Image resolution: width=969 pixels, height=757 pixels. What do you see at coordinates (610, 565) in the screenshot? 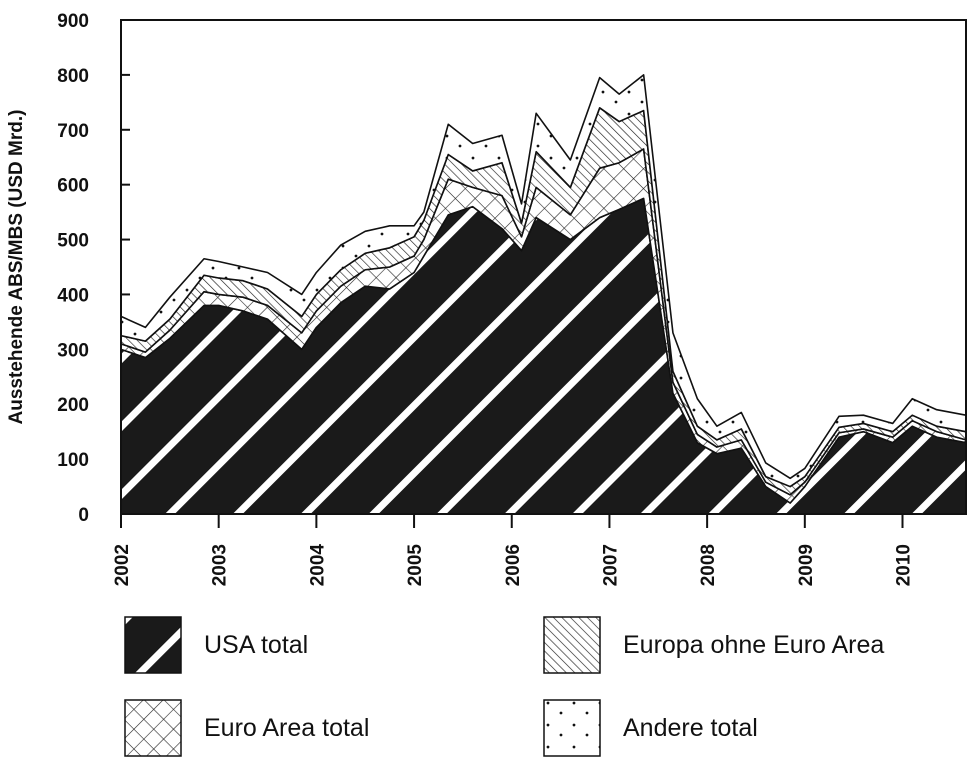
I see `x-tick-label: 2007` at bounding box center [610, 565].